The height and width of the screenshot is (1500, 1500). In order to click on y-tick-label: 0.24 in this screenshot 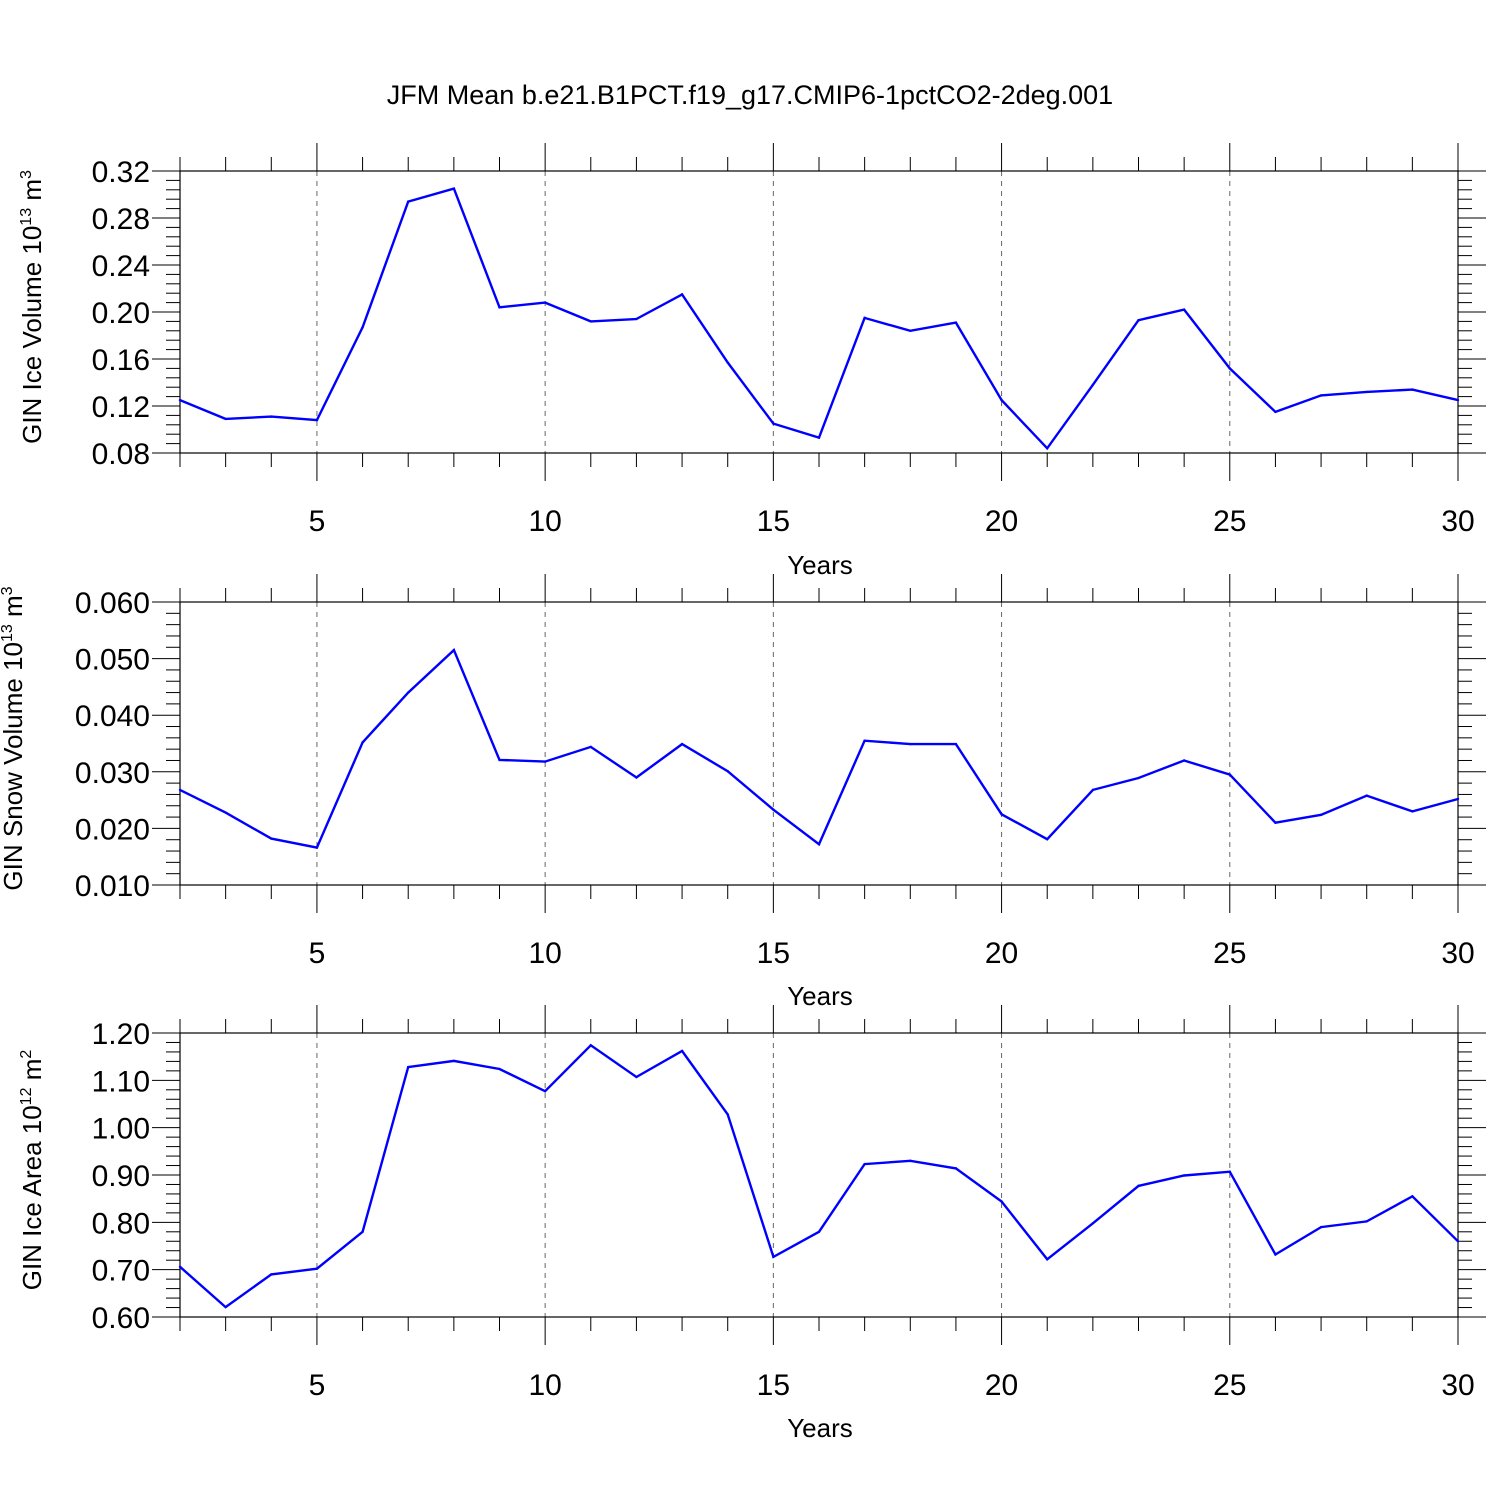, I will do `click(121, 266)`.